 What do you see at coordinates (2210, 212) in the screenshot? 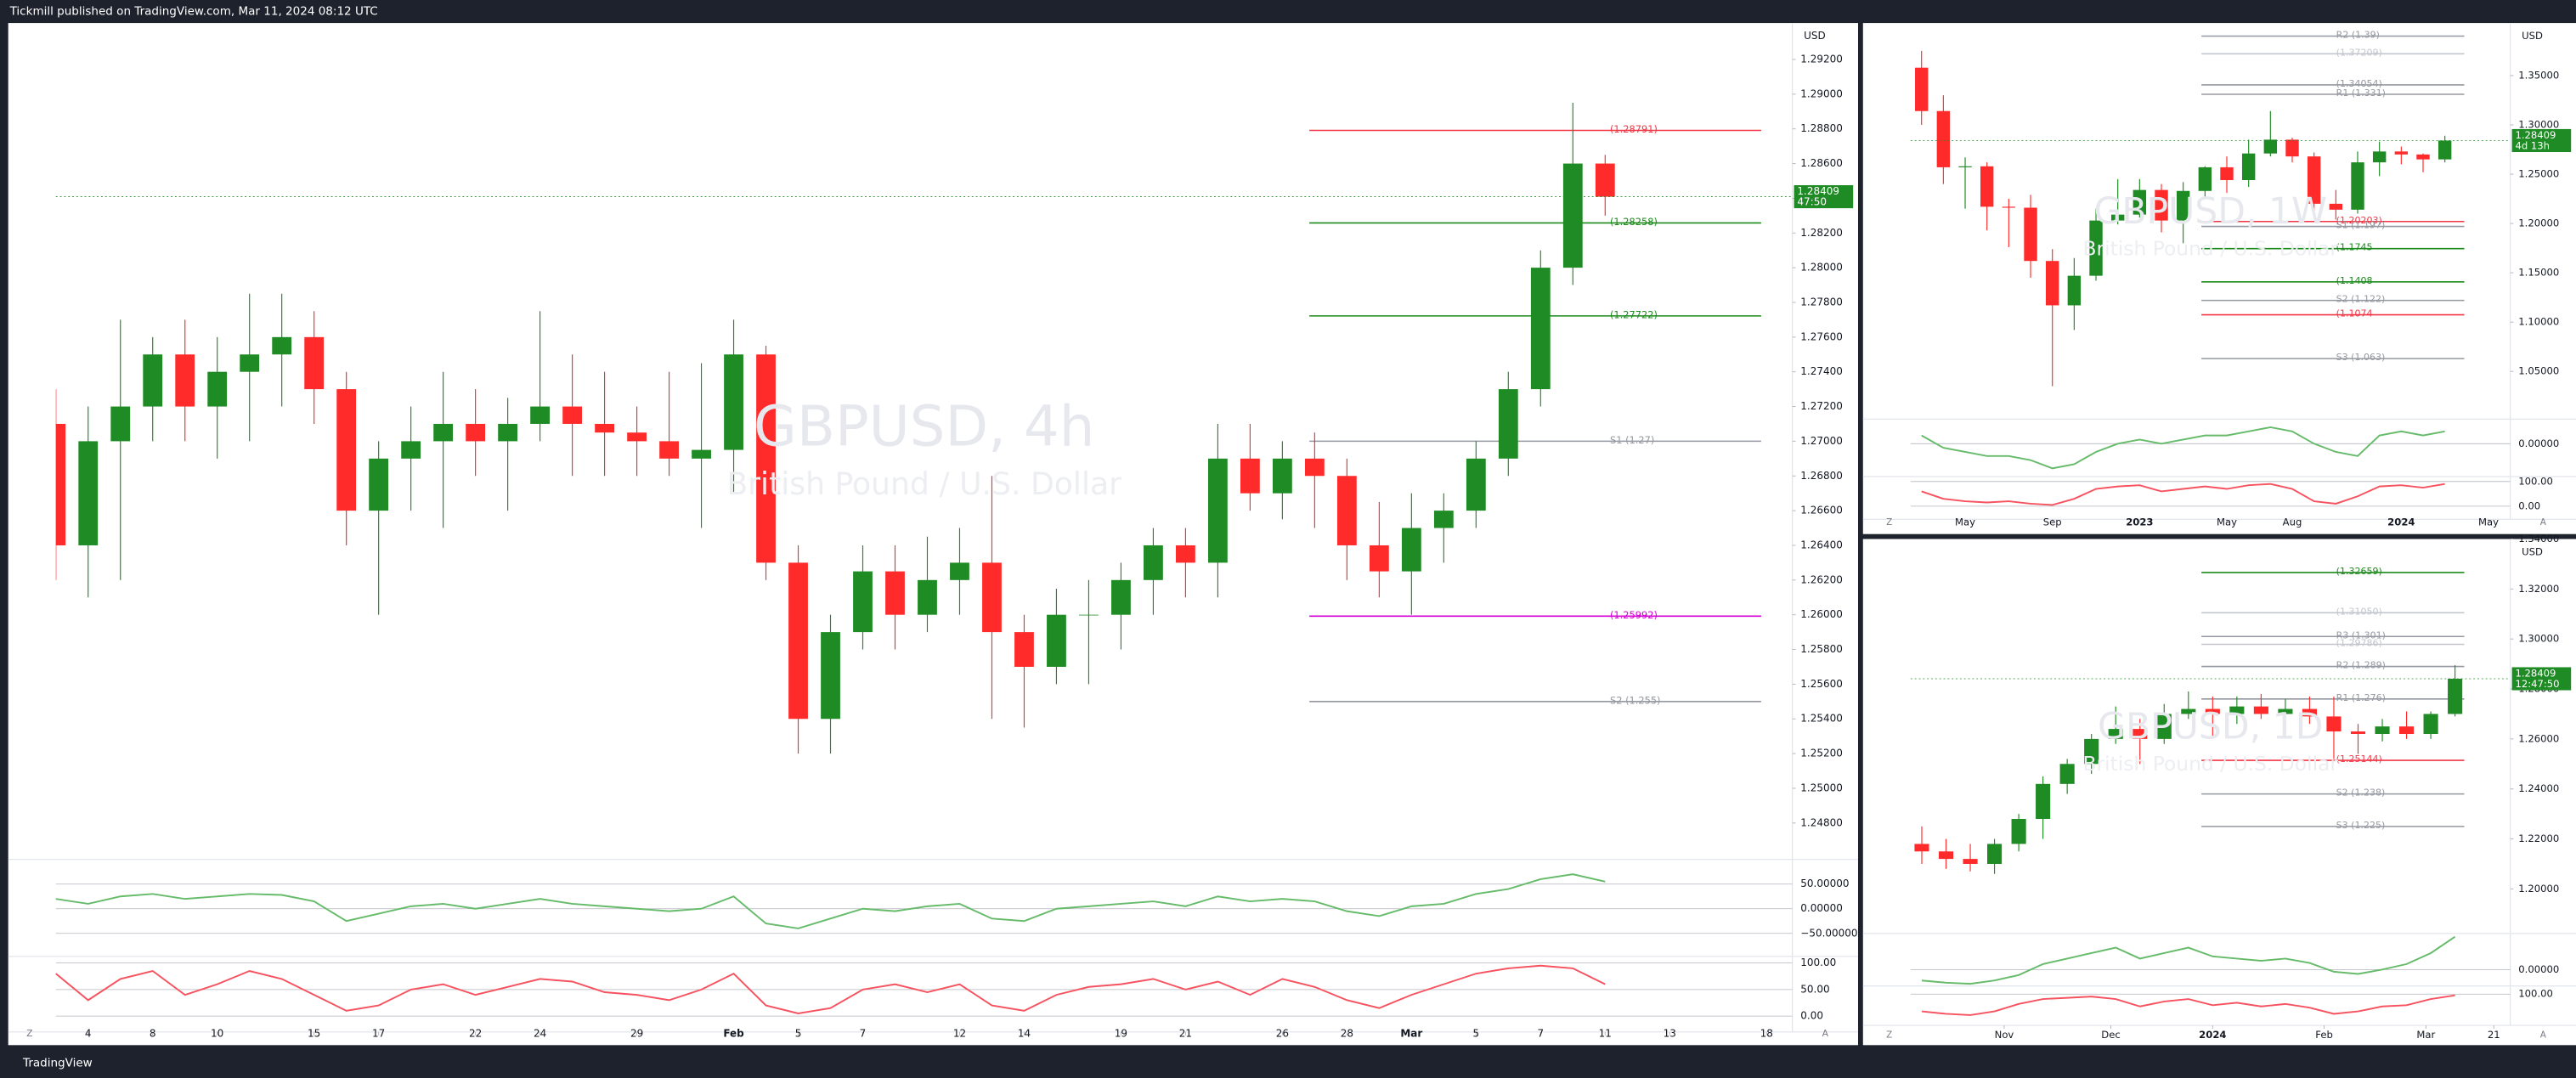
I see `watermark-title: GBPUSD, 1W` at bounding box center [2210, 212].